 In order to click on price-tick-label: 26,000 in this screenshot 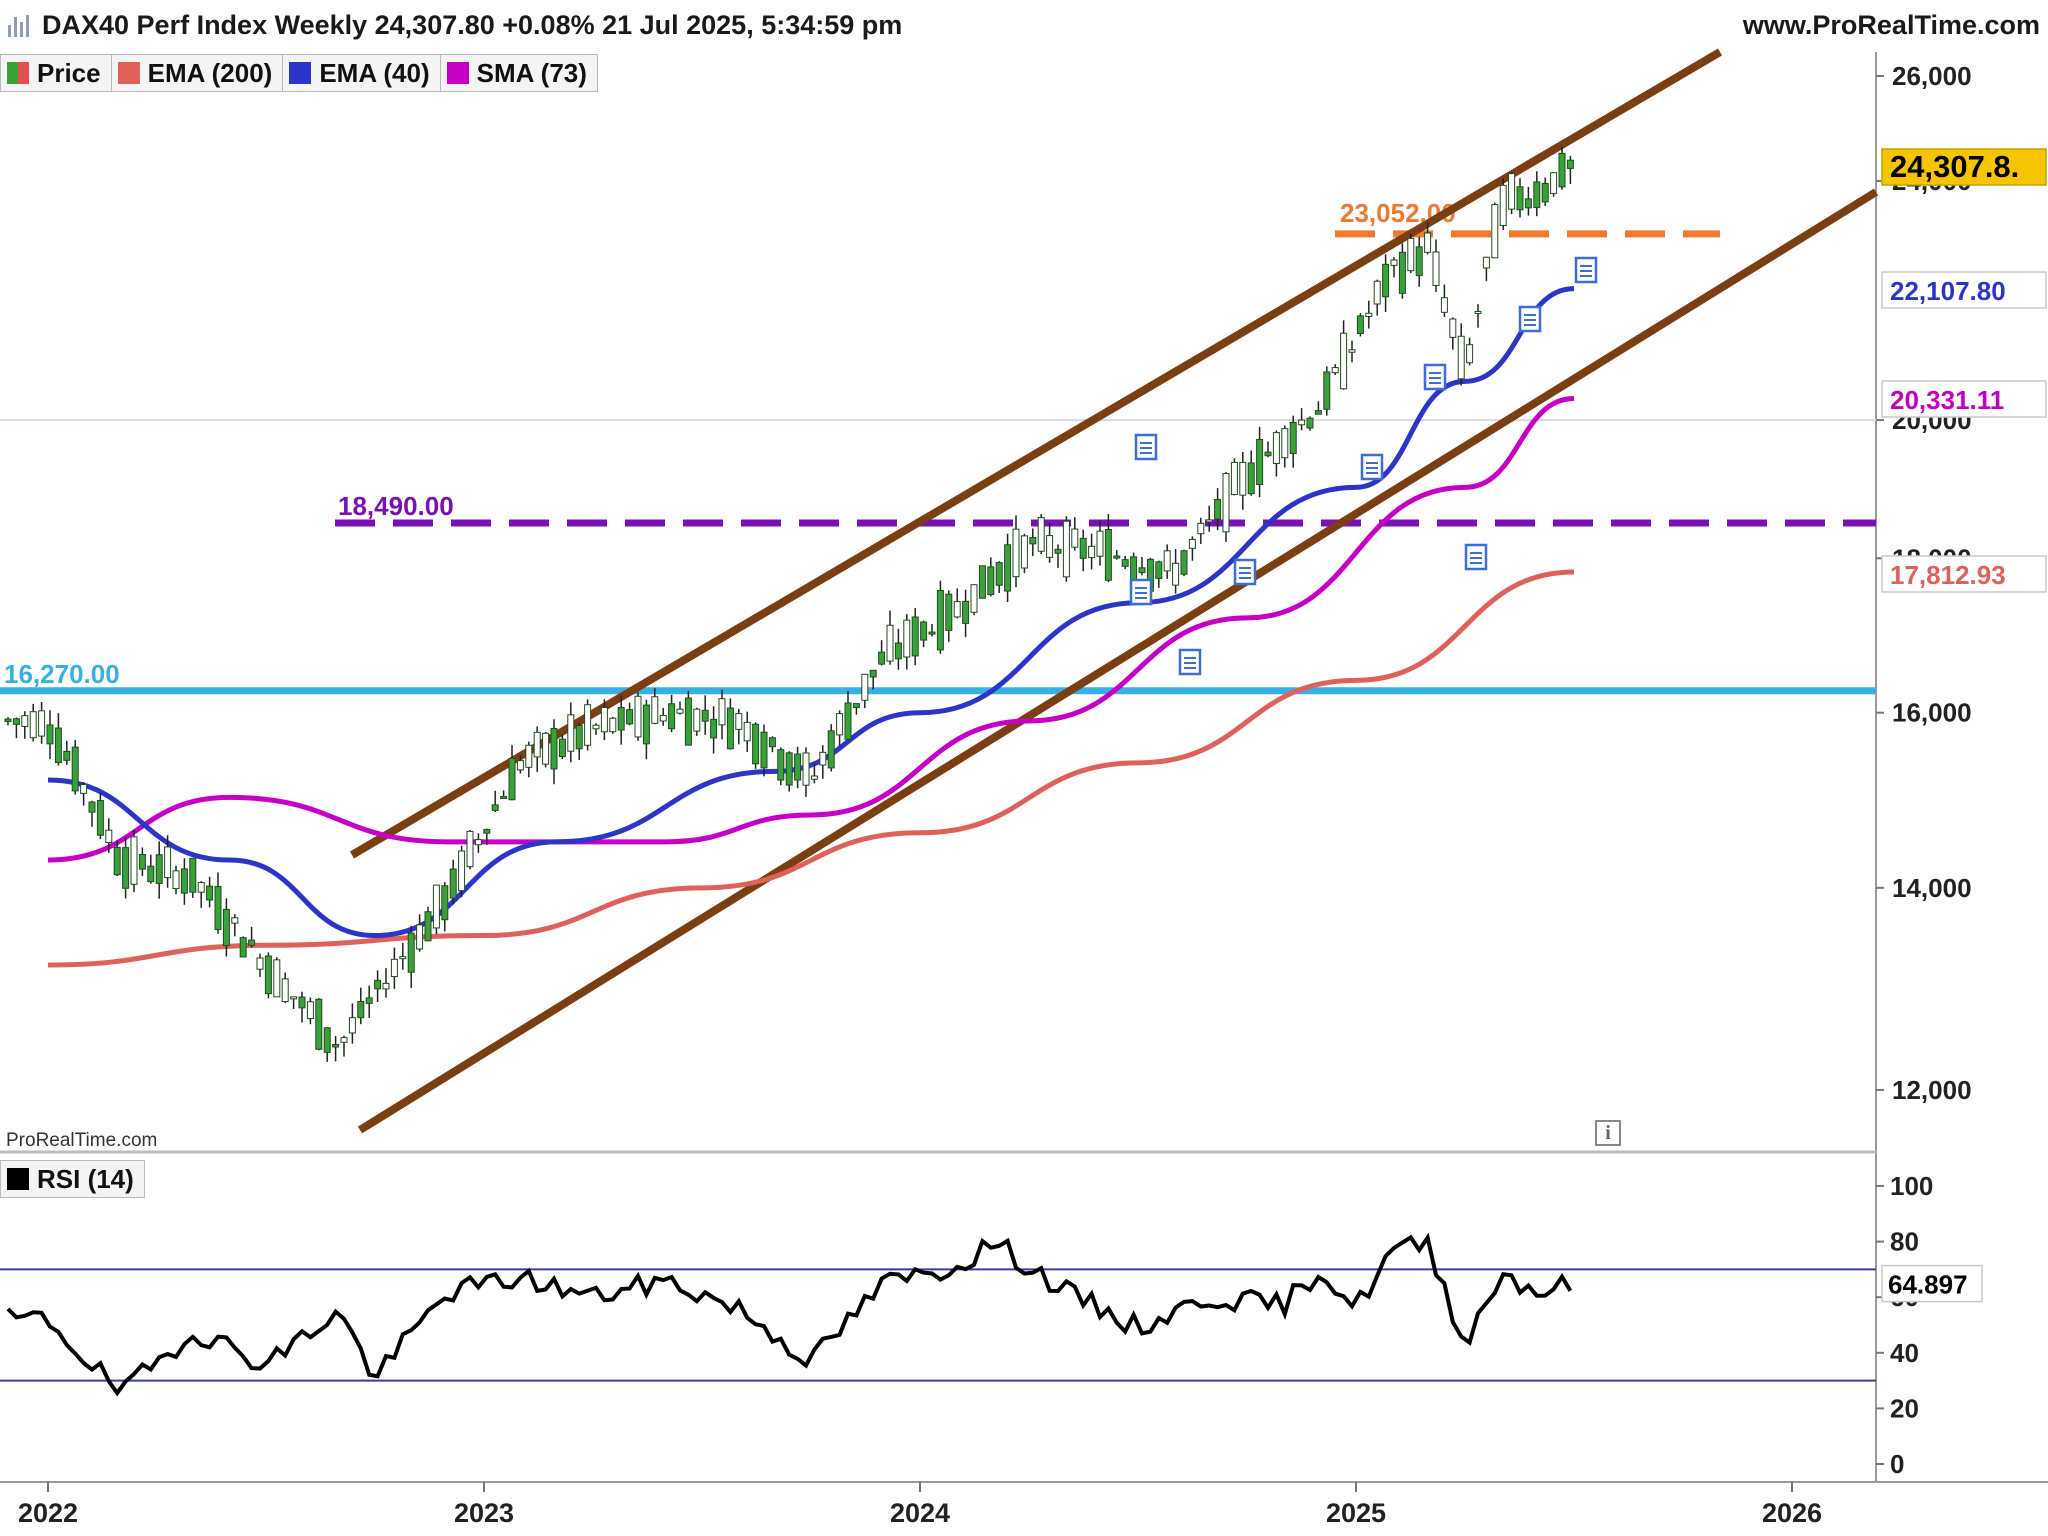, I will do `click(1932, 76)`.